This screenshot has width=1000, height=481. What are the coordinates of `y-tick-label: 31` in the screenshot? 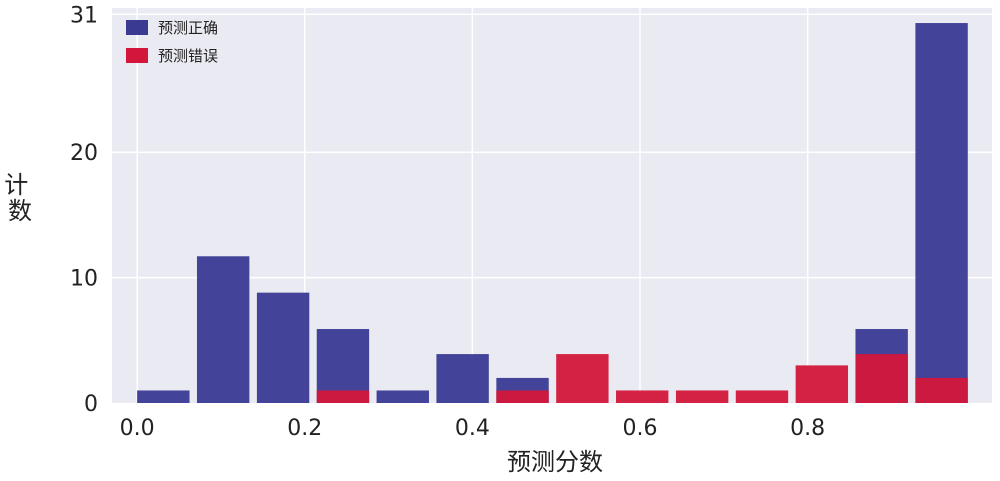 It's located at (84, 15).